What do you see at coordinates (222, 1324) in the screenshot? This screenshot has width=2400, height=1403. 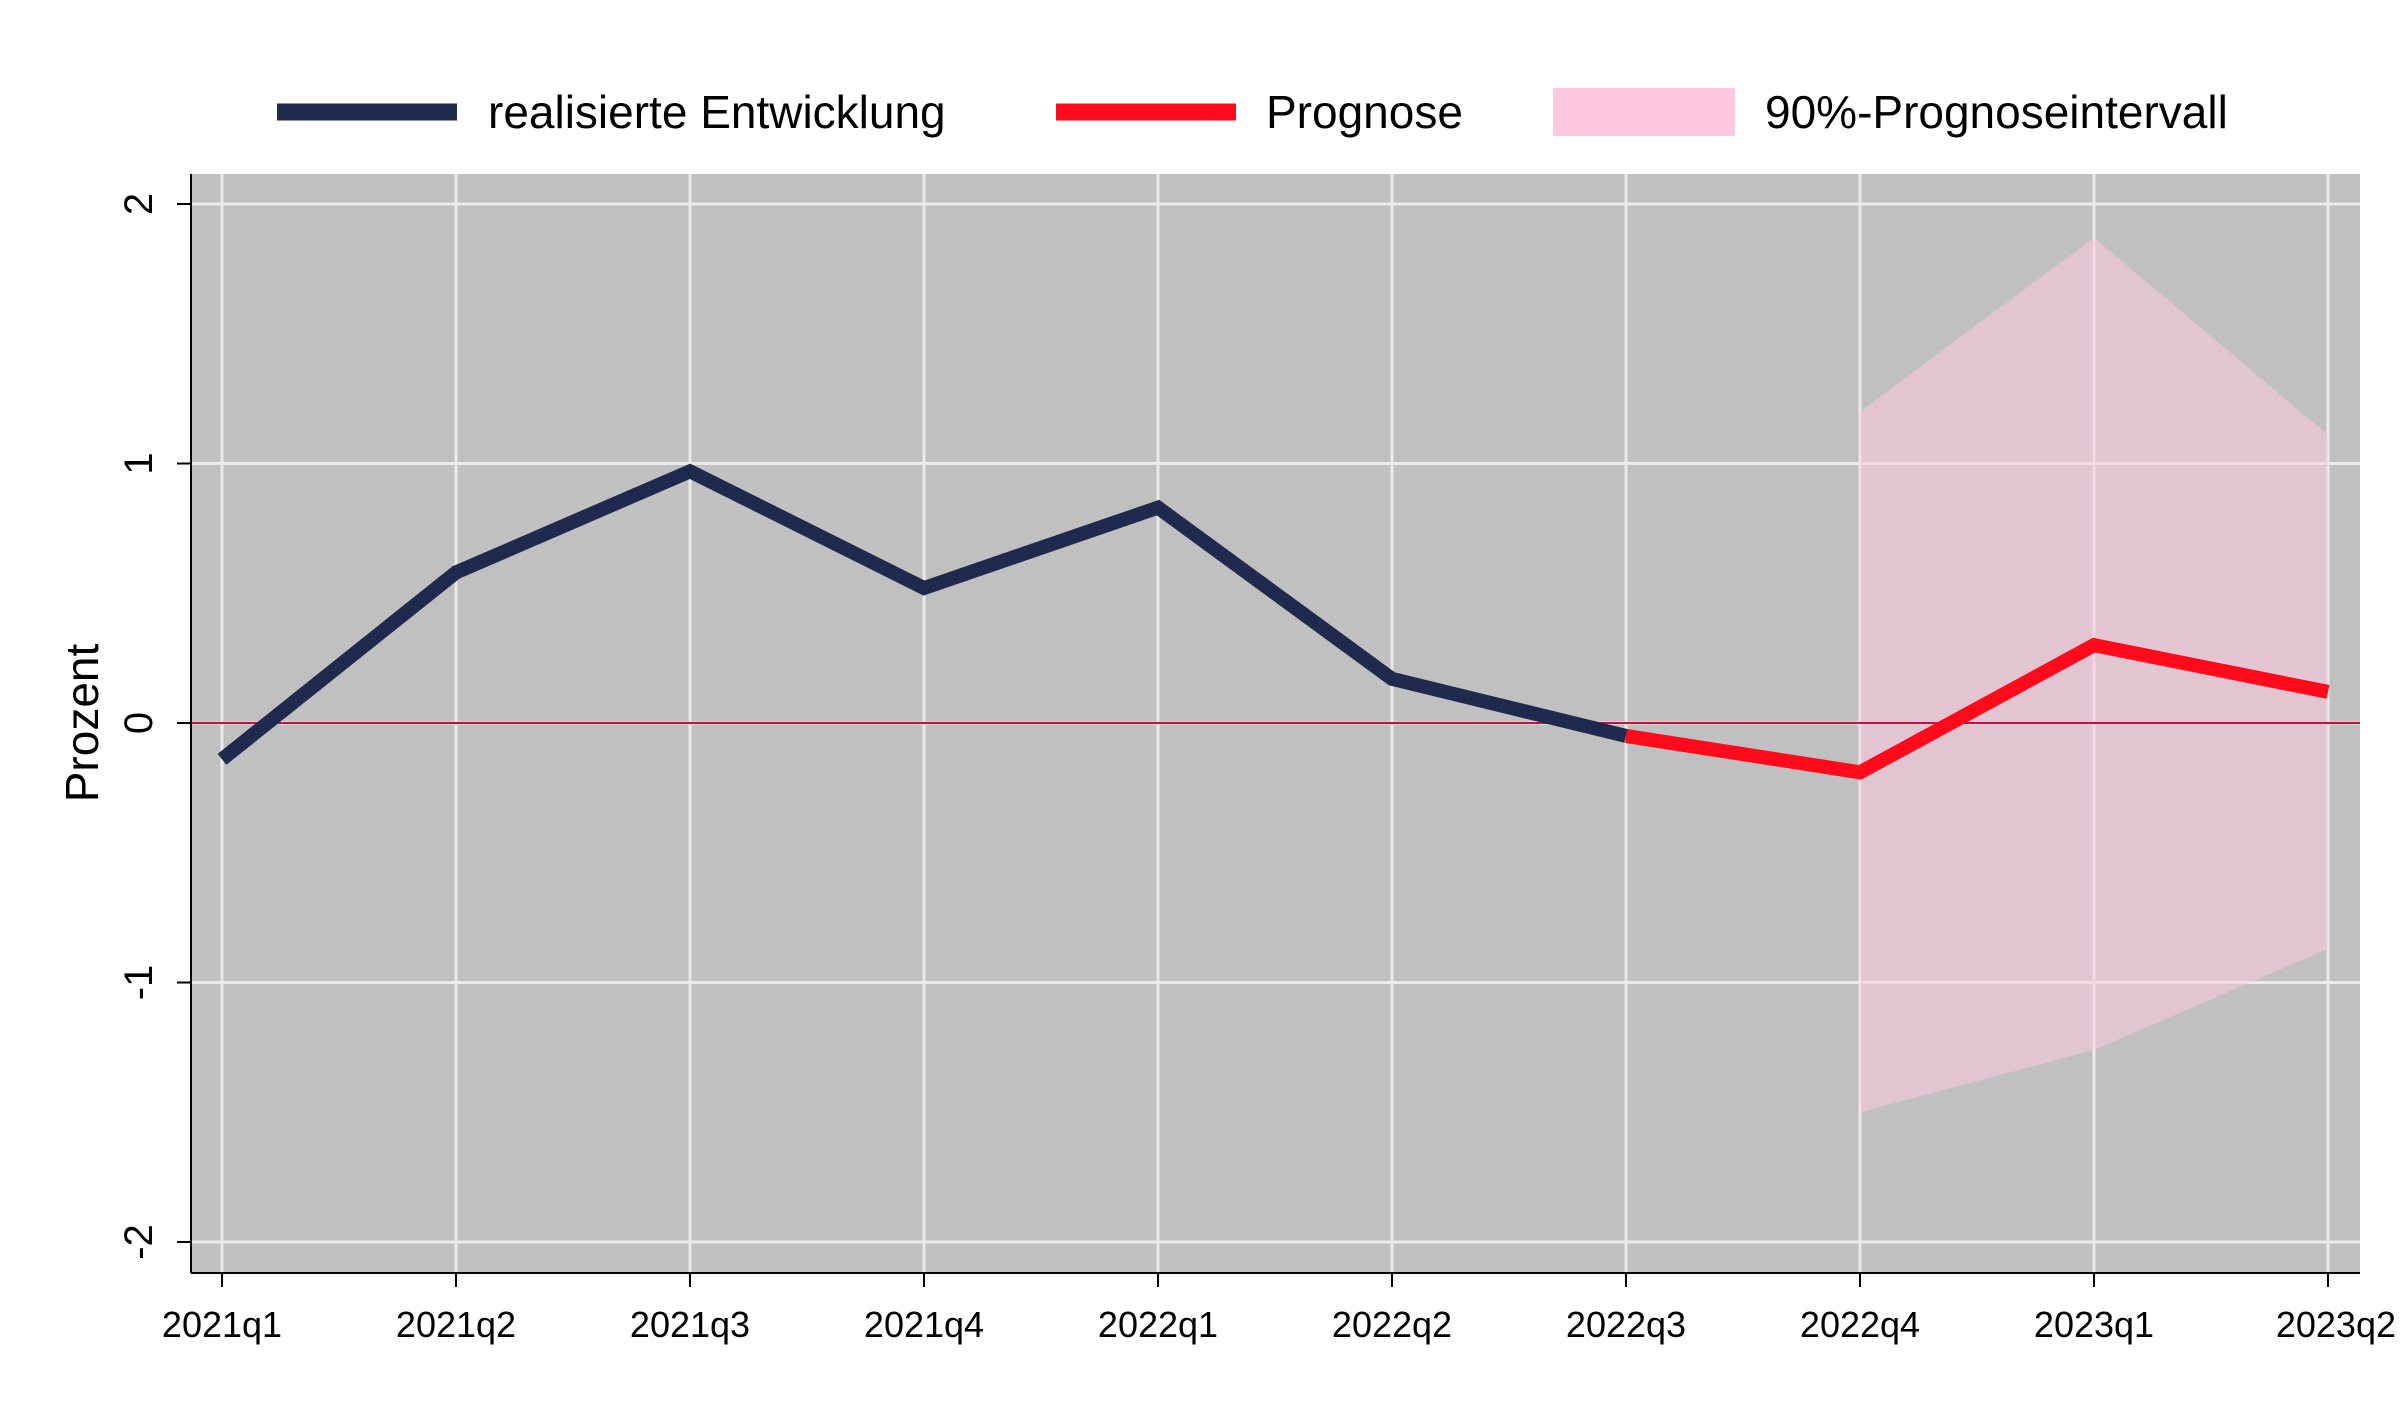 I see `x-tick-label: 2021q1` at bounding box center [222, 1324].